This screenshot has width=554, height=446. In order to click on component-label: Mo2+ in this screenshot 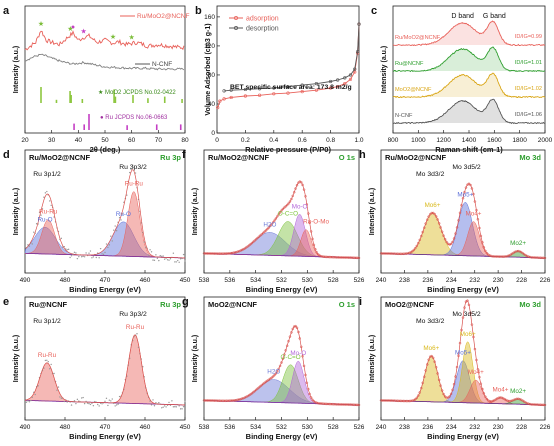, I will do `click(518, 243)`.